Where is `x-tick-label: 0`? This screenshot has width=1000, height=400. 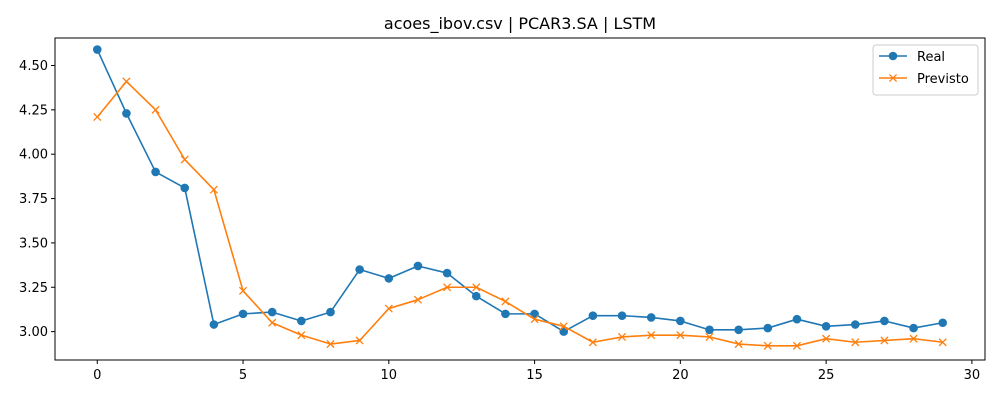 x-tick-label: 0 is located at coordinates (97, 375).